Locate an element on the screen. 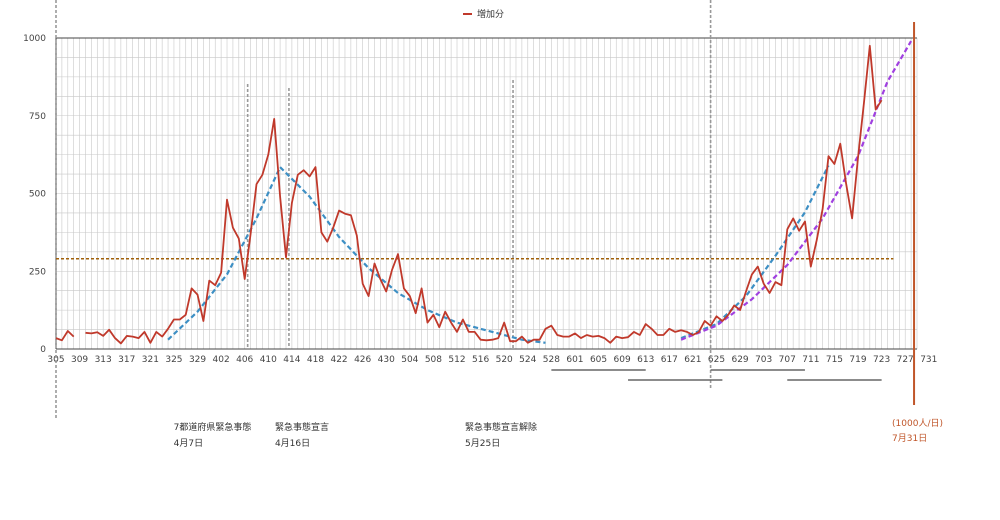 This screenshot has width=1000, height=520. legend-label: 増加分 is located at coordinates (490, 14).